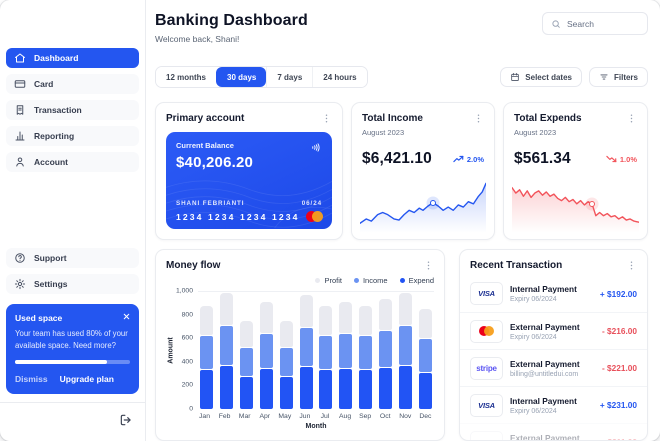 This screenshot has width=660, height=441. I want to click on bar-mar, so click(246, 350).